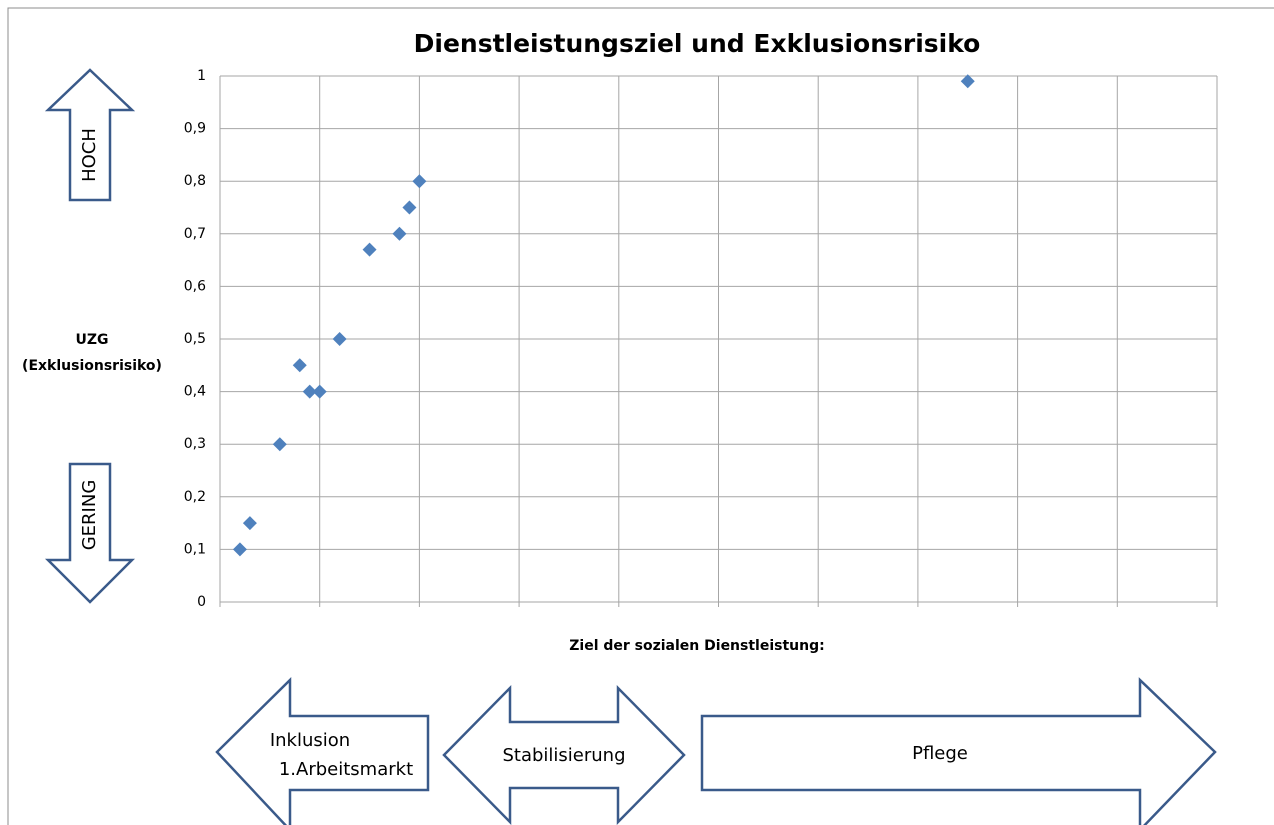 Image resolution: width=1274 pixels, height=825 pixels. I want to click on chart-title: Dienstleistungsziel und Exklusionsrisiko, so click(697, 43).